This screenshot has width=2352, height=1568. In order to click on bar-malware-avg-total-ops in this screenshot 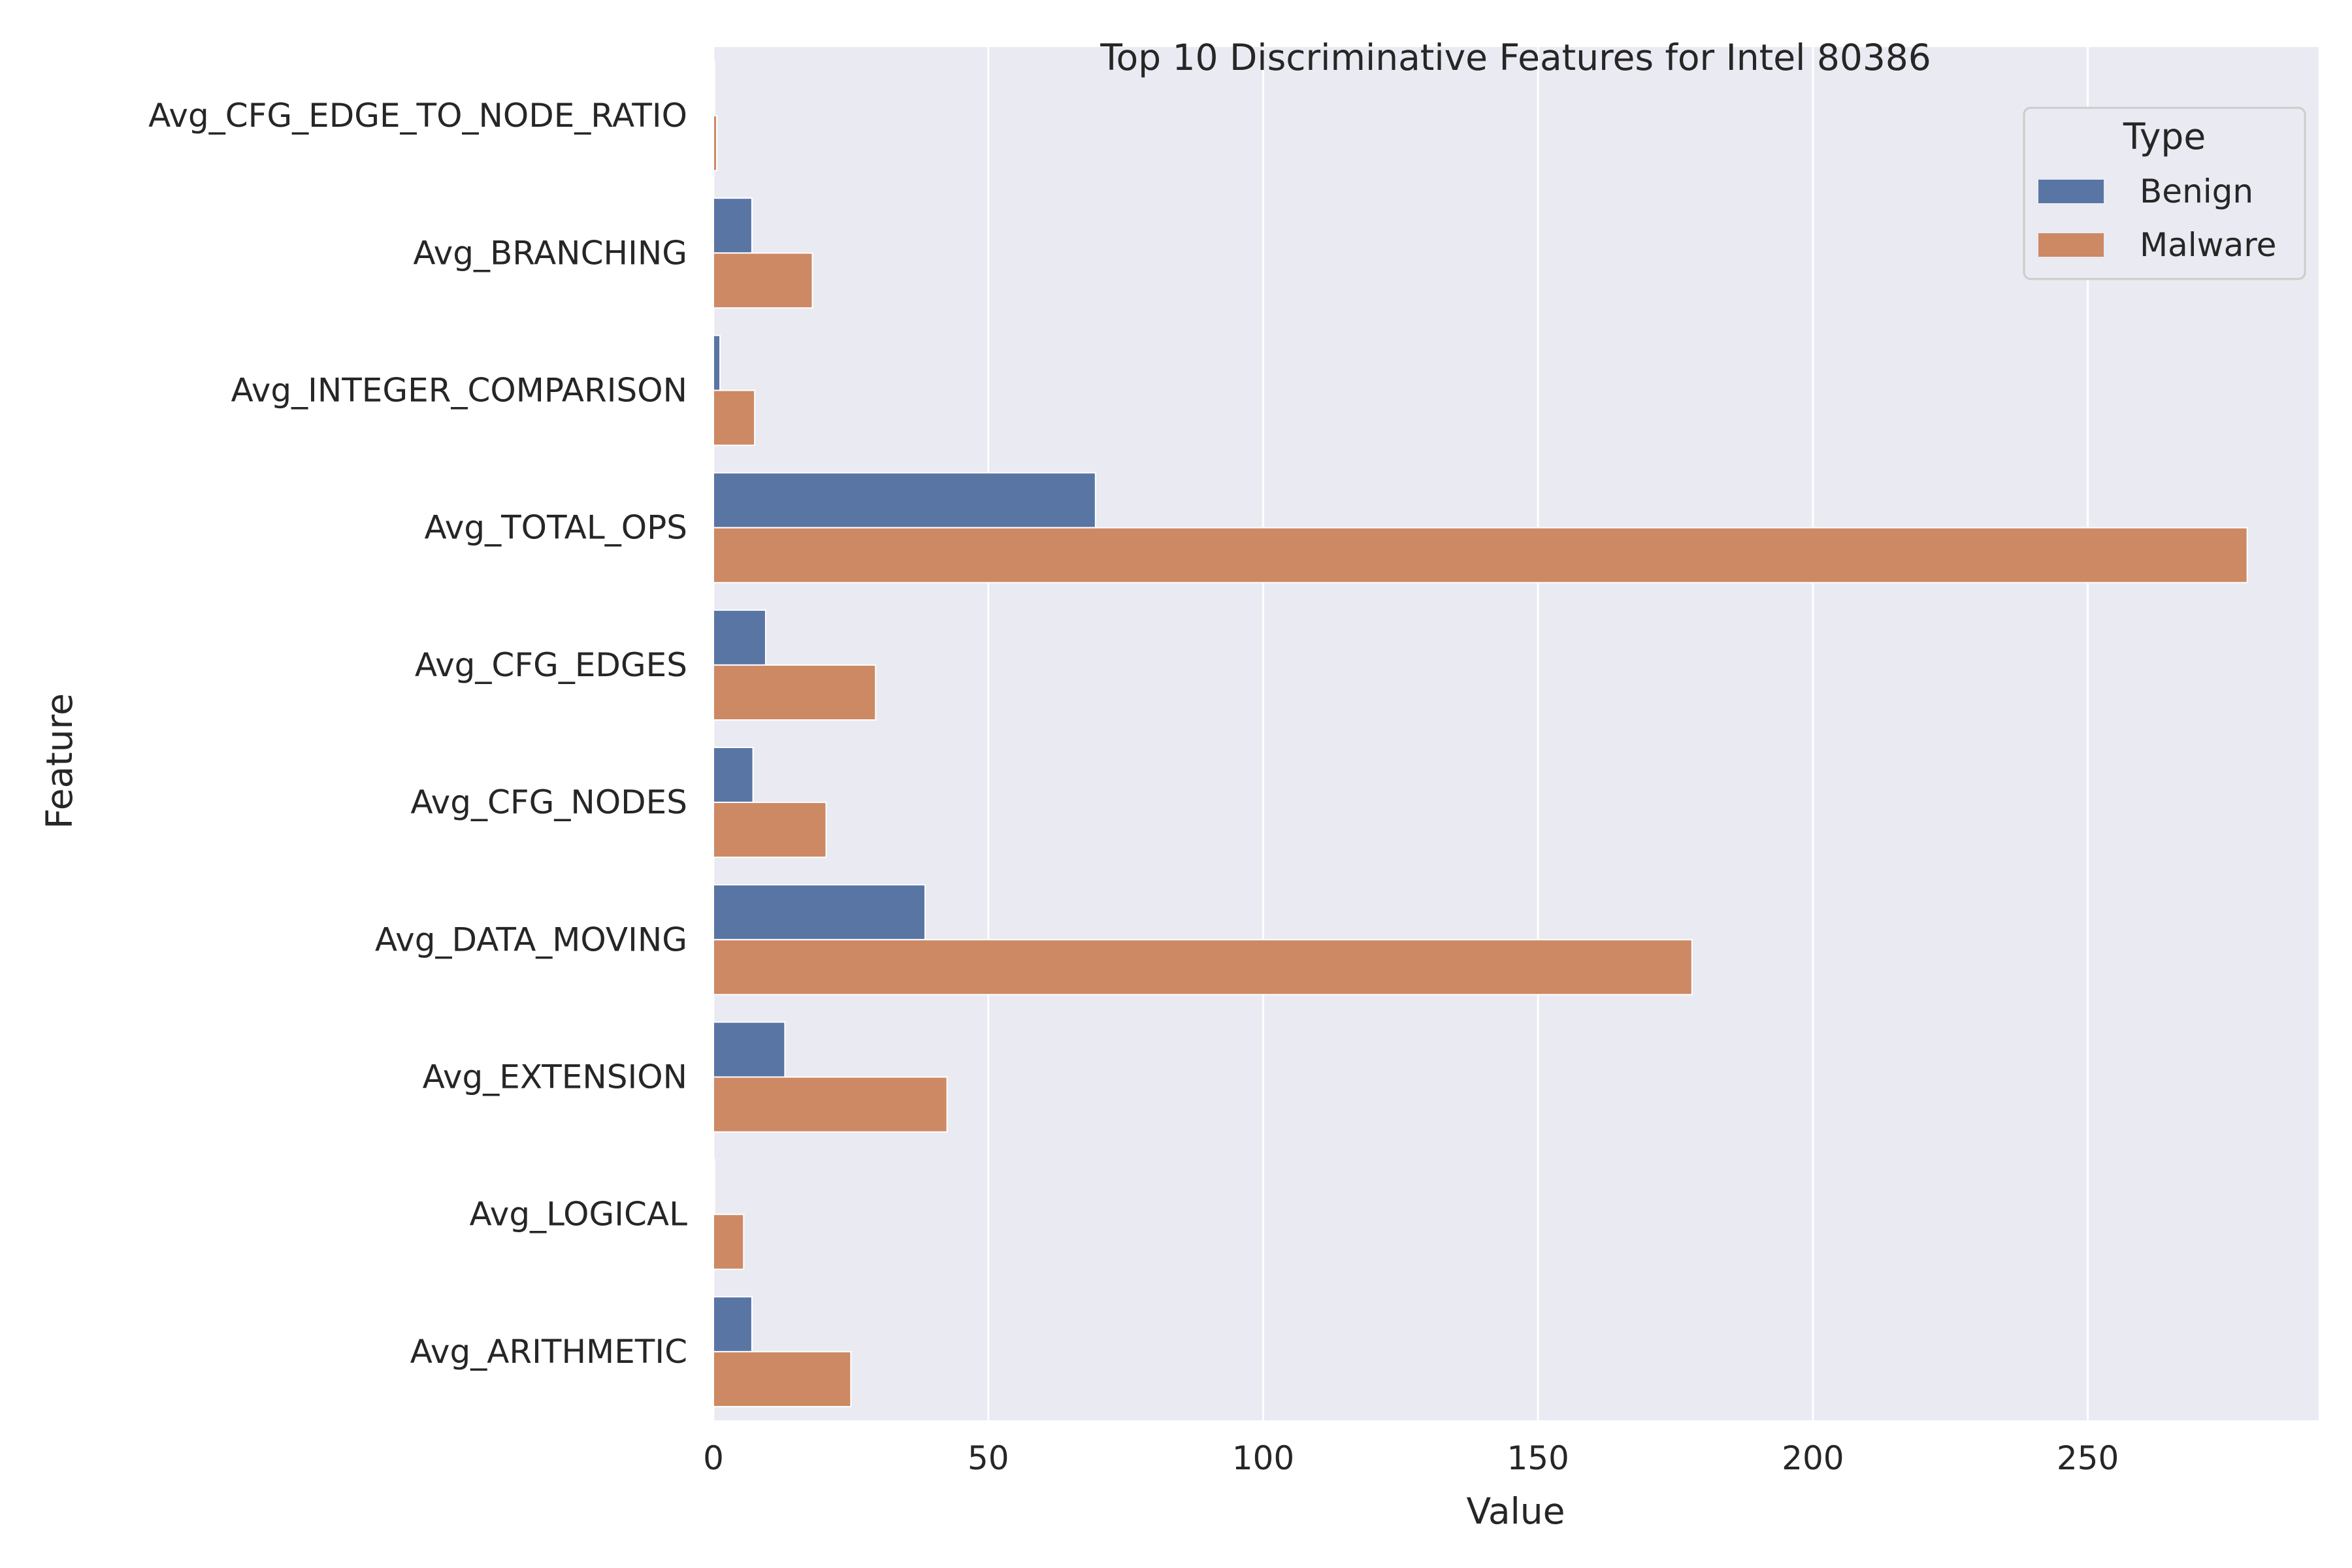, I will do `click(1480, 555)`.